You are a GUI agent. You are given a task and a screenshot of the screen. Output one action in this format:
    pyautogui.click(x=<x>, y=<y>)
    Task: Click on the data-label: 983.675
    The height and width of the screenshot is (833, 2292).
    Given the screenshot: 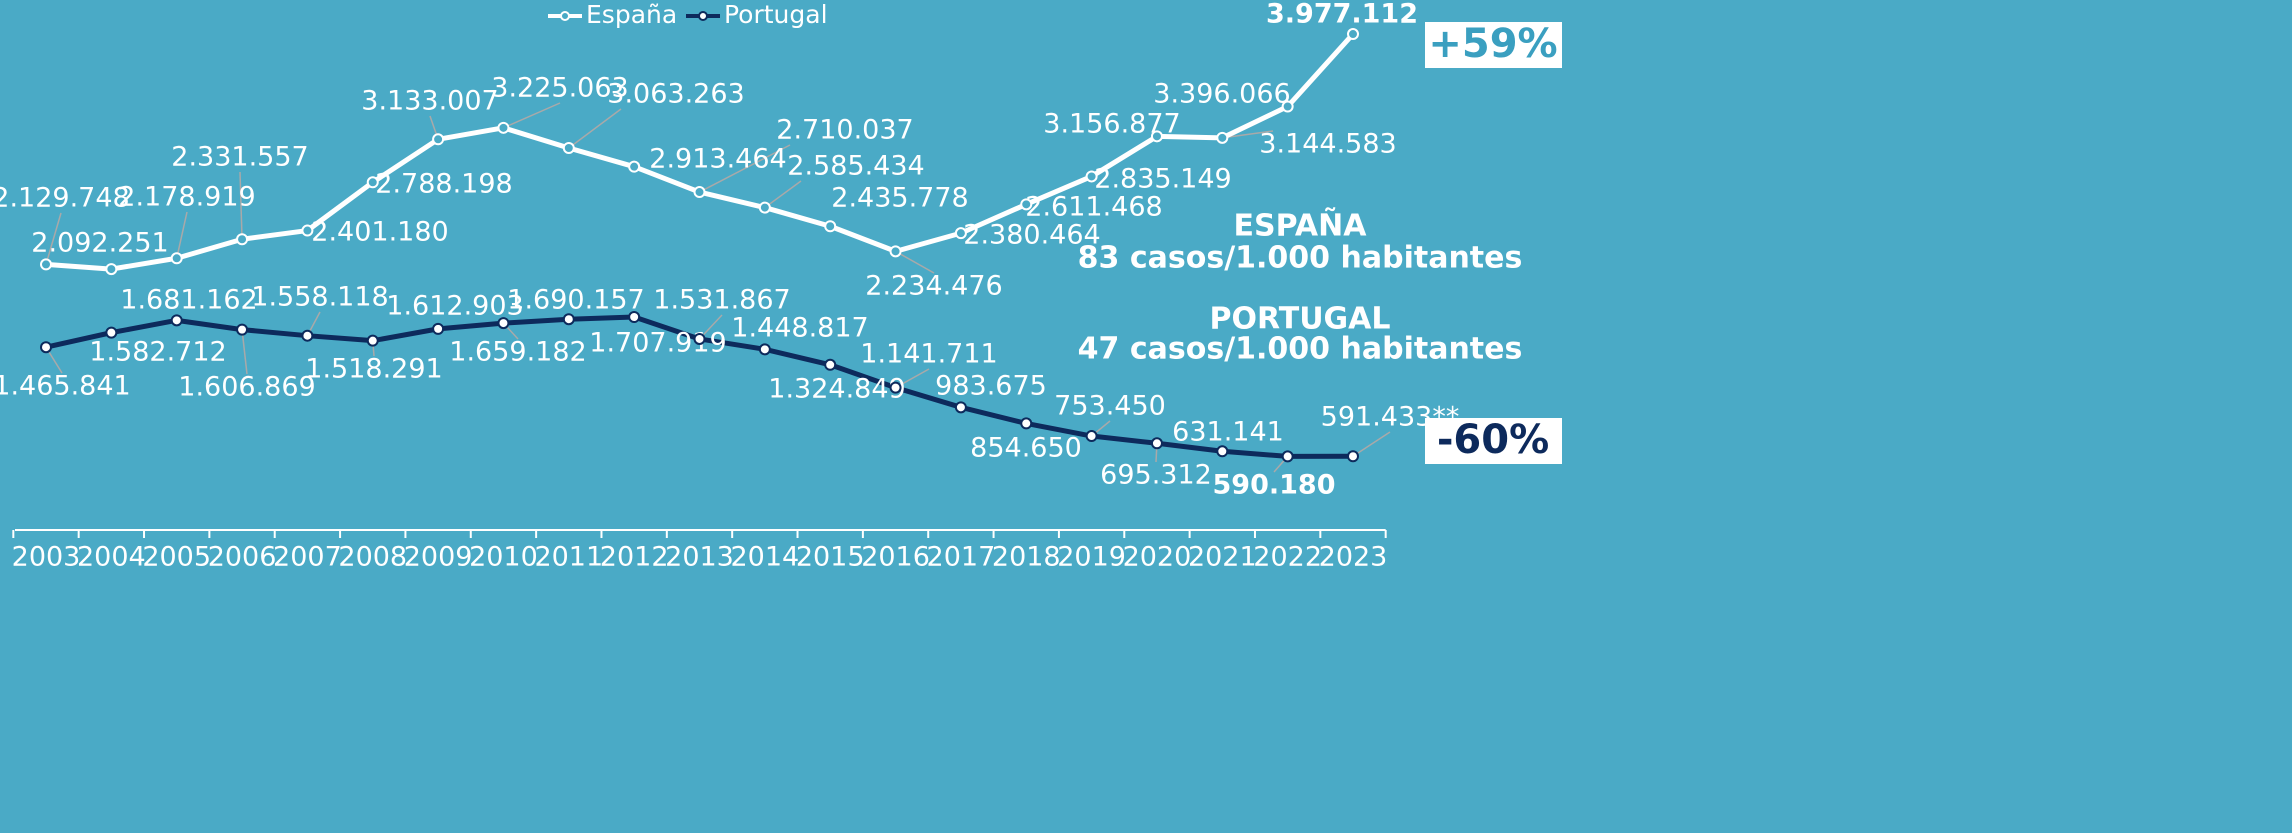 What is the action you would take?
    pyautogui.click(x=991, y=386)
    